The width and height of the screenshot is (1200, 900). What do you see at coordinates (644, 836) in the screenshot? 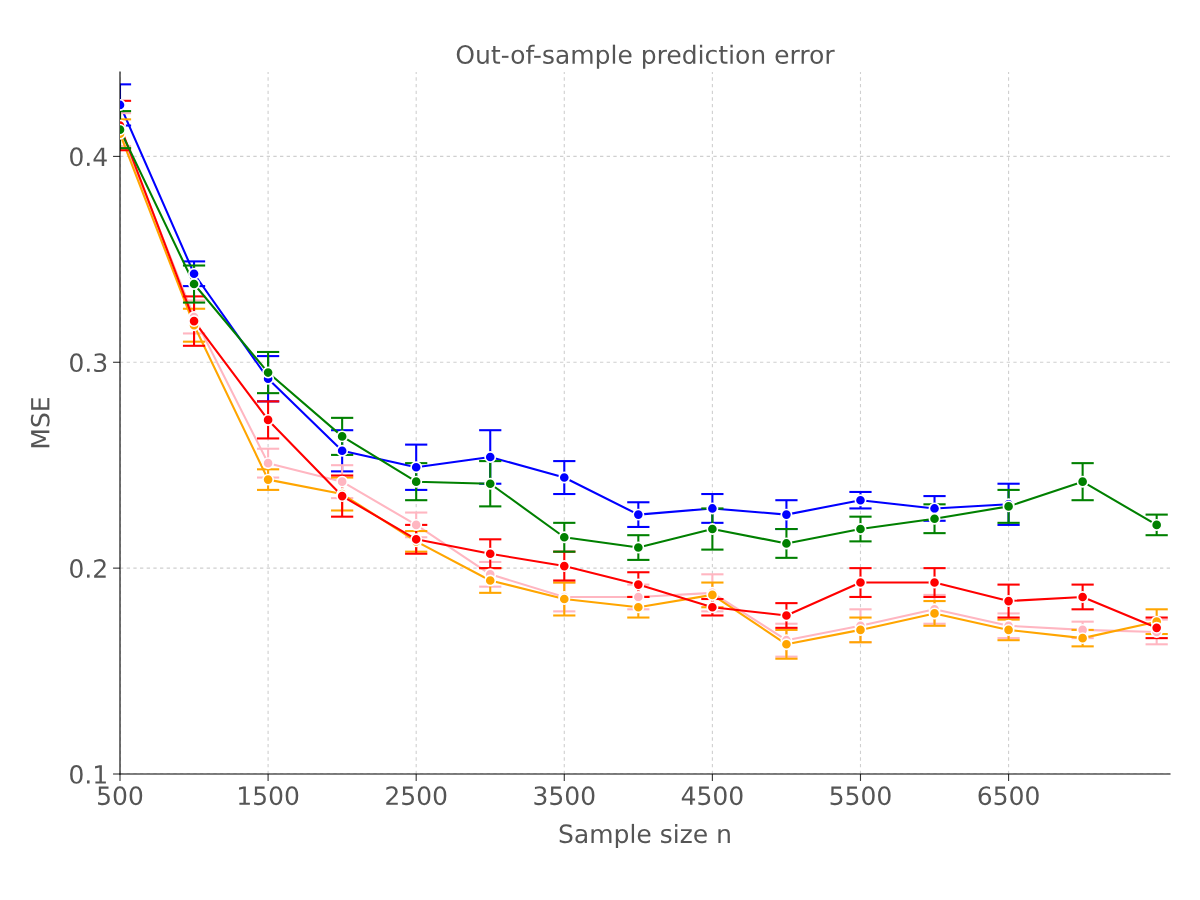
I see `x-axis-title: Sample size n` at bounding box center [644, 836].